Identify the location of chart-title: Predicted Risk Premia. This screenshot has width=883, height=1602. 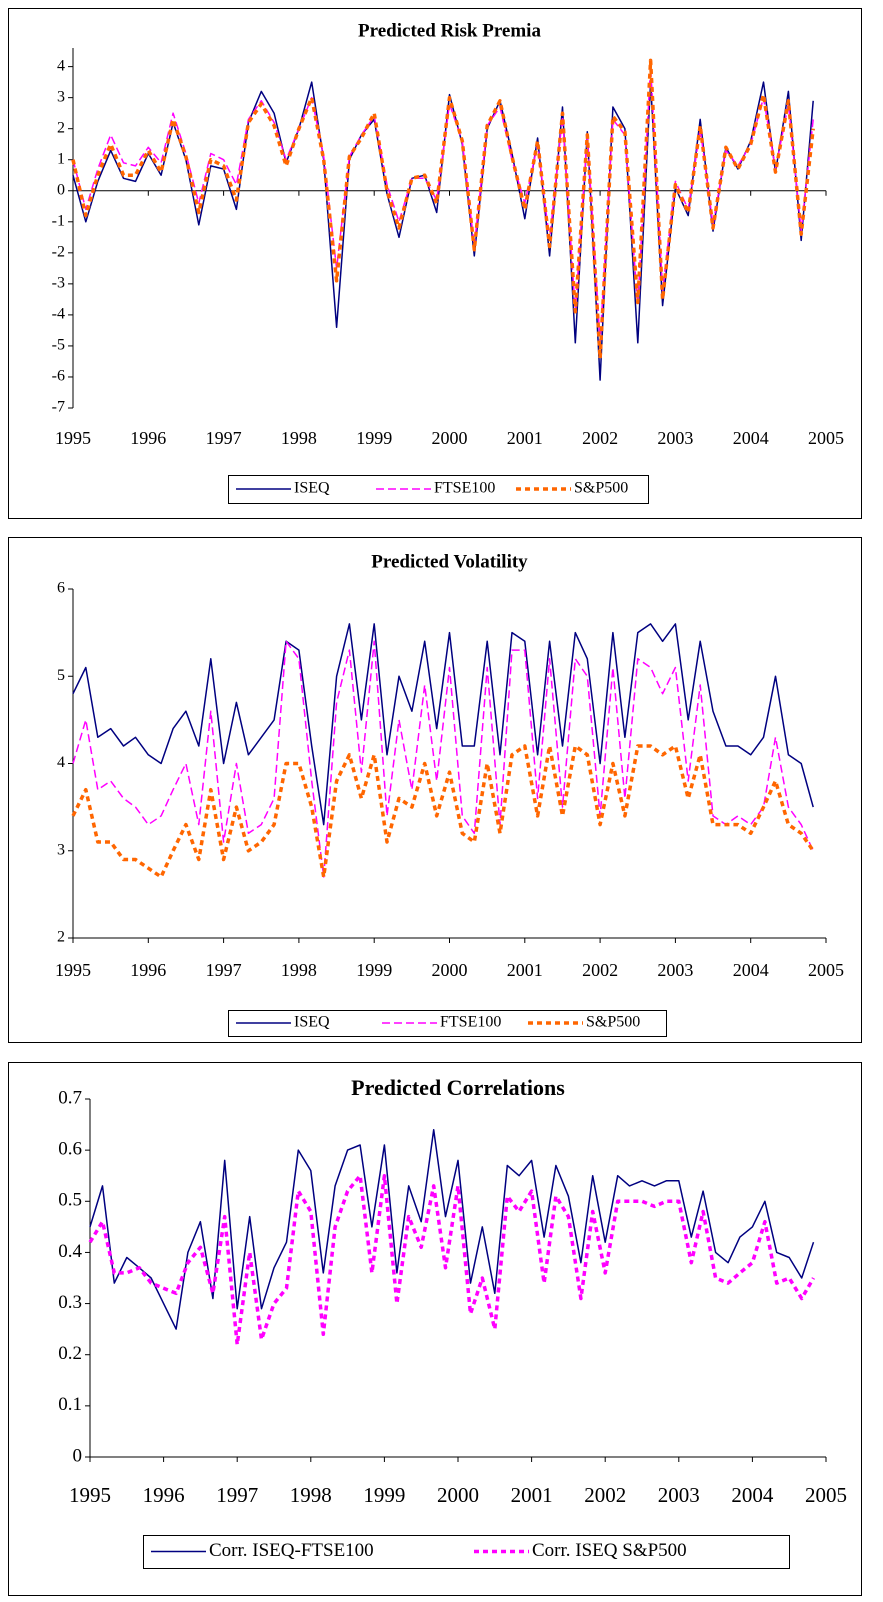
(449, 30).